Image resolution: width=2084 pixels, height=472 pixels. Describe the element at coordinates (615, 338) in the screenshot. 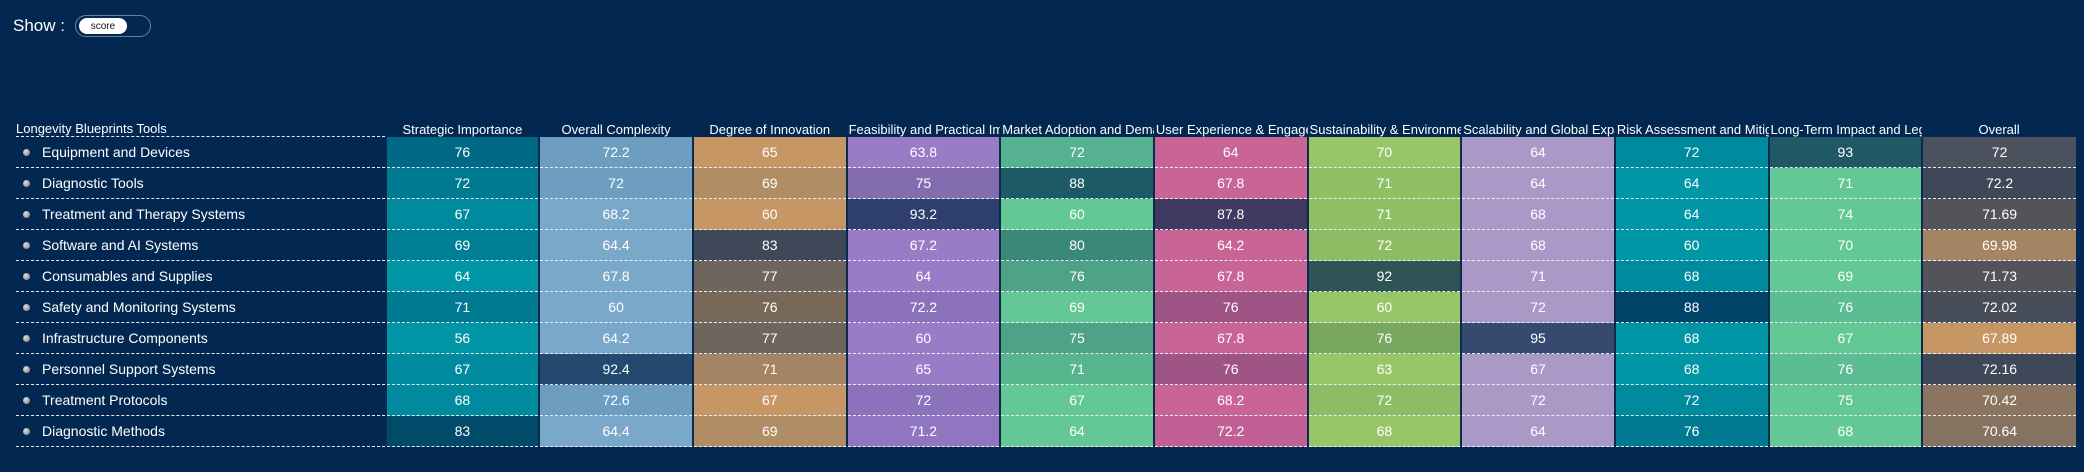

I see `score-cell: 64.2` at that location.